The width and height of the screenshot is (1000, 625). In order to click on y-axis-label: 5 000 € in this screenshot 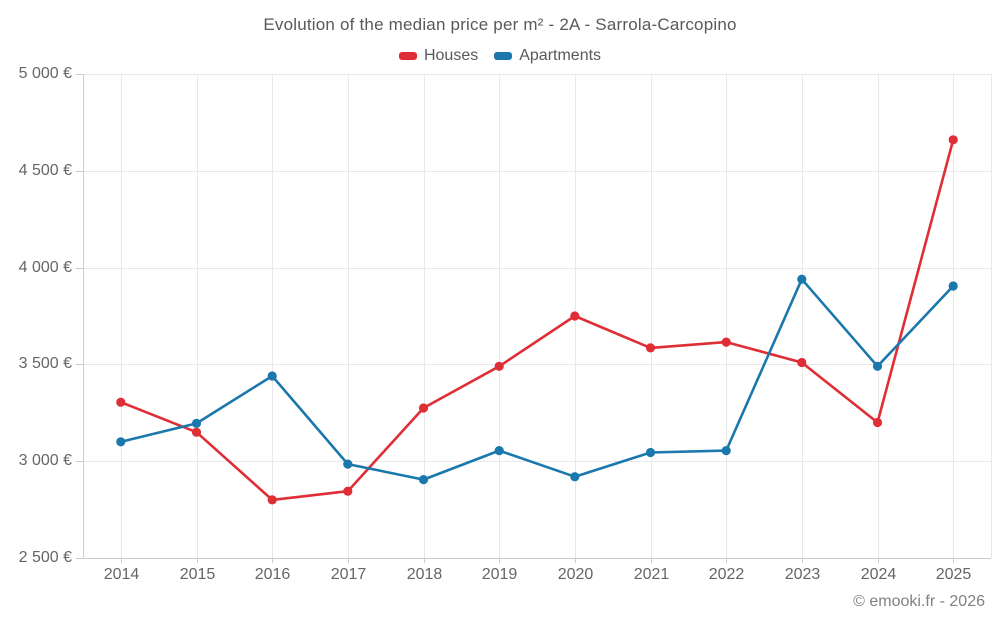, I will do `click(45, 73)`.